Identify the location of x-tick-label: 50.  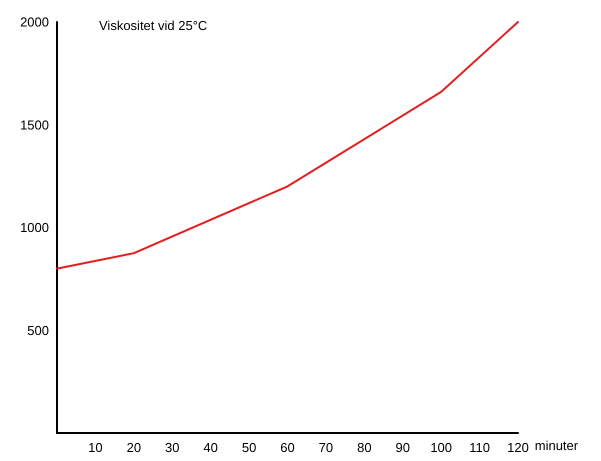
(249, 447).